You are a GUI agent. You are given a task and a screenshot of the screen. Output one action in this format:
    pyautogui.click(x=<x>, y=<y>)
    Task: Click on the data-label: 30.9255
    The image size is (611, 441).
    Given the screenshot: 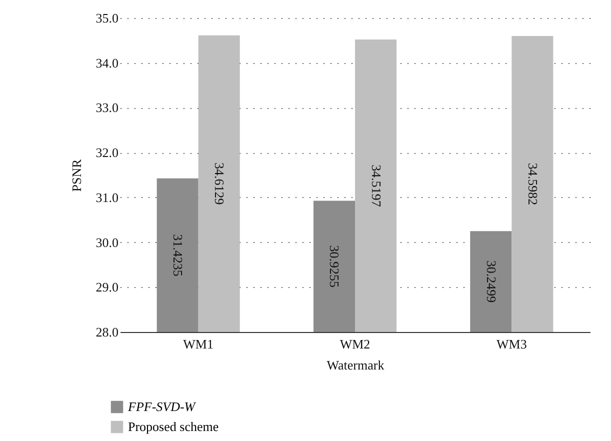 What is the action you would take?
    pyautogui.click(x=334, y=266)
    